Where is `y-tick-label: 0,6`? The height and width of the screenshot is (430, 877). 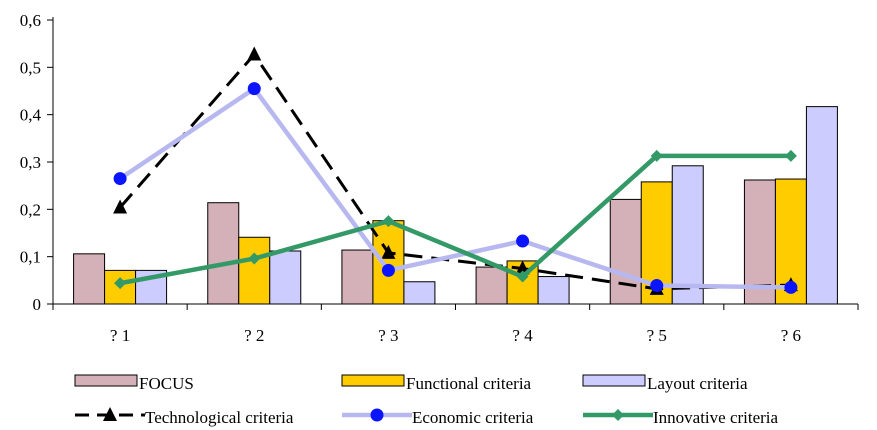 y-tick-label: 0,6 is located at coordinates (30, 20).